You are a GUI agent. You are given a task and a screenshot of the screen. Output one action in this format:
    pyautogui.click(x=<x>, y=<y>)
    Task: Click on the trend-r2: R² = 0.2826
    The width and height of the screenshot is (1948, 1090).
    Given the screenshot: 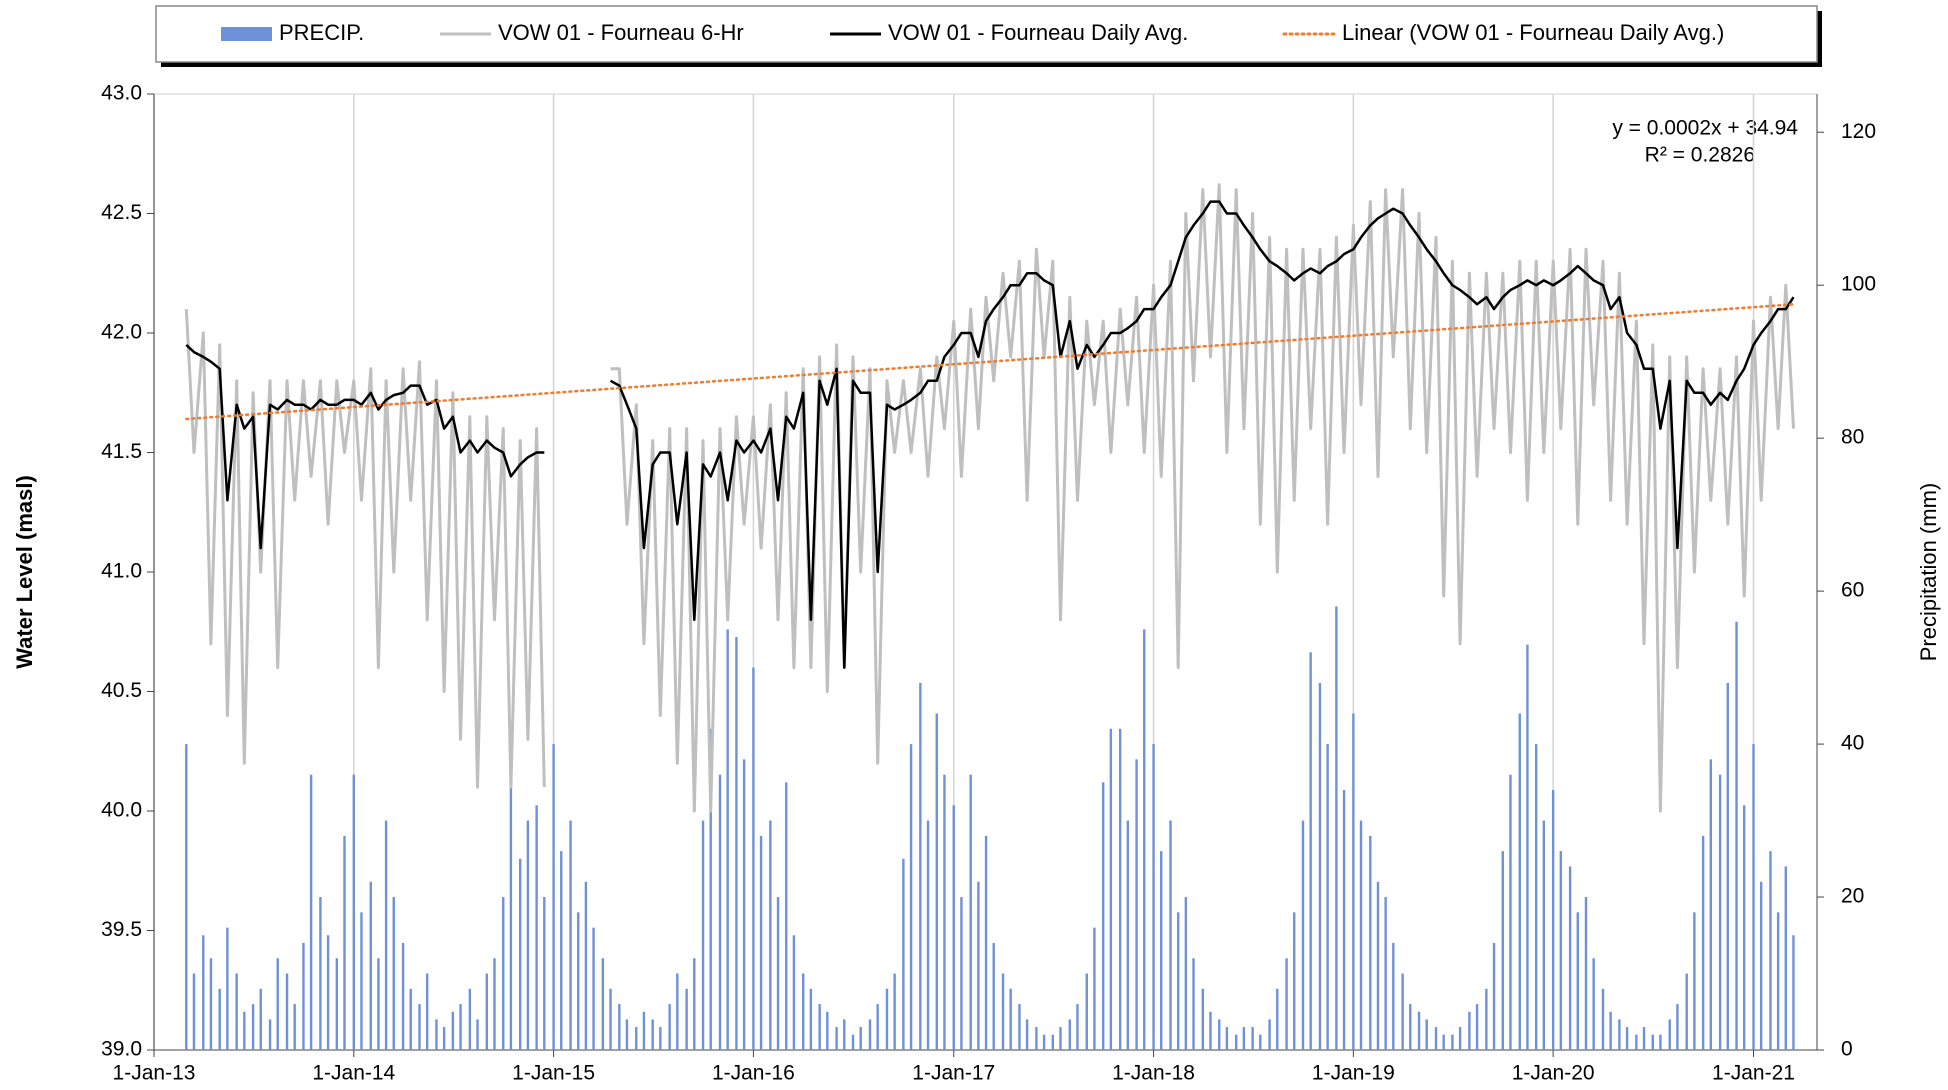 What is the action you would take?
    pyautogui.click(x=1700, y=155)
    